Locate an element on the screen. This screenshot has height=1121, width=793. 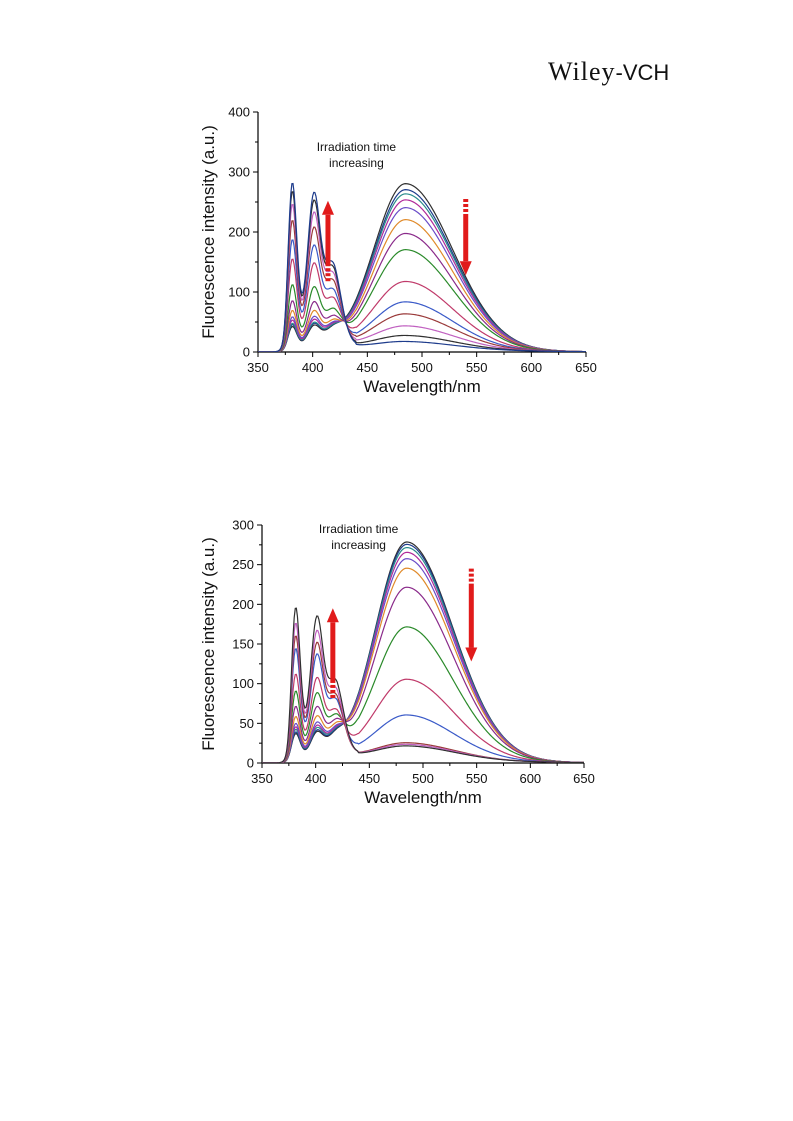
y-tick-label: 50 is located at coordinates (247, 723).